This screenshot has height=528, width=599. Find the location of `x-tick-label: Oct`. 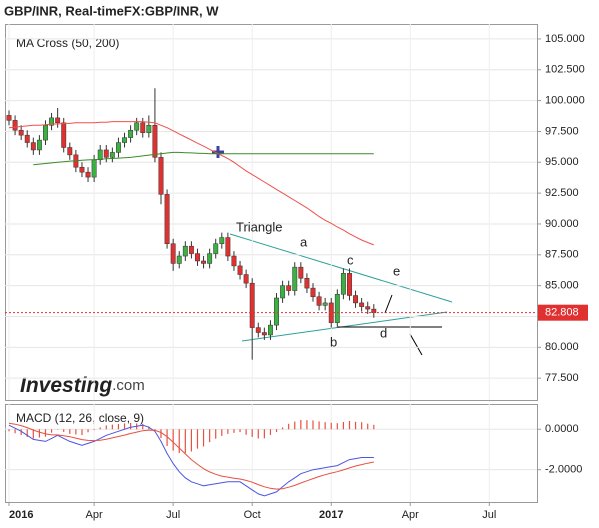

x-tick-label: Oct is located at coordinates (252, 515).